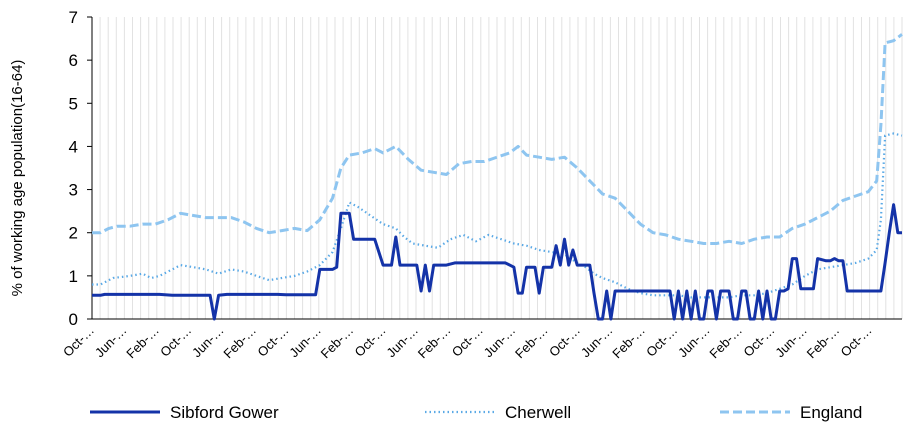  I want to click on legend-label: Sibford Gower, so click(224, 412).